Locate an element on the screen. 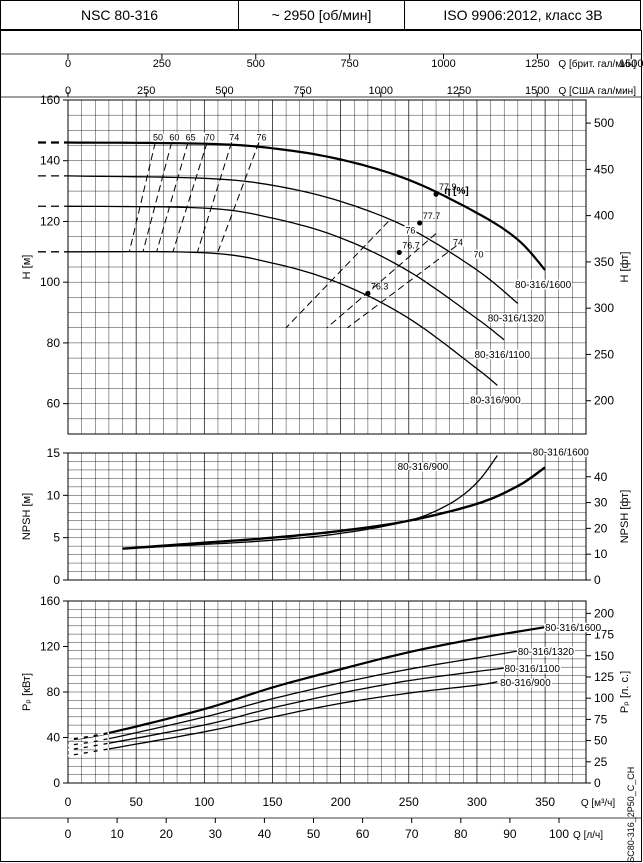 The image size is (643, 863). y-right-tick-label: 75 is located at coordinates (601, 719).